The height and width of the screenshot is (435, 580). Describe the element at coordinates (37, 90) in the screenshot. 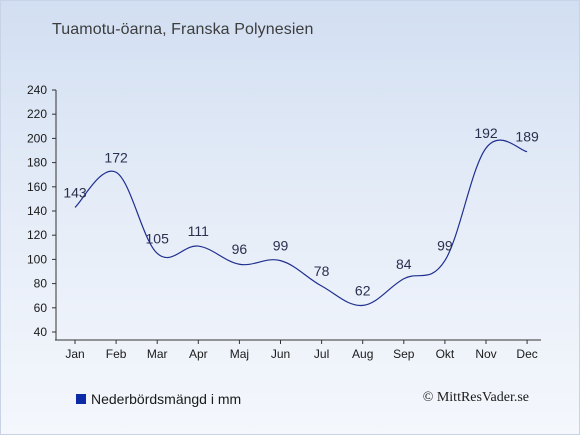

I see `y-tick-label: 240` at that location.